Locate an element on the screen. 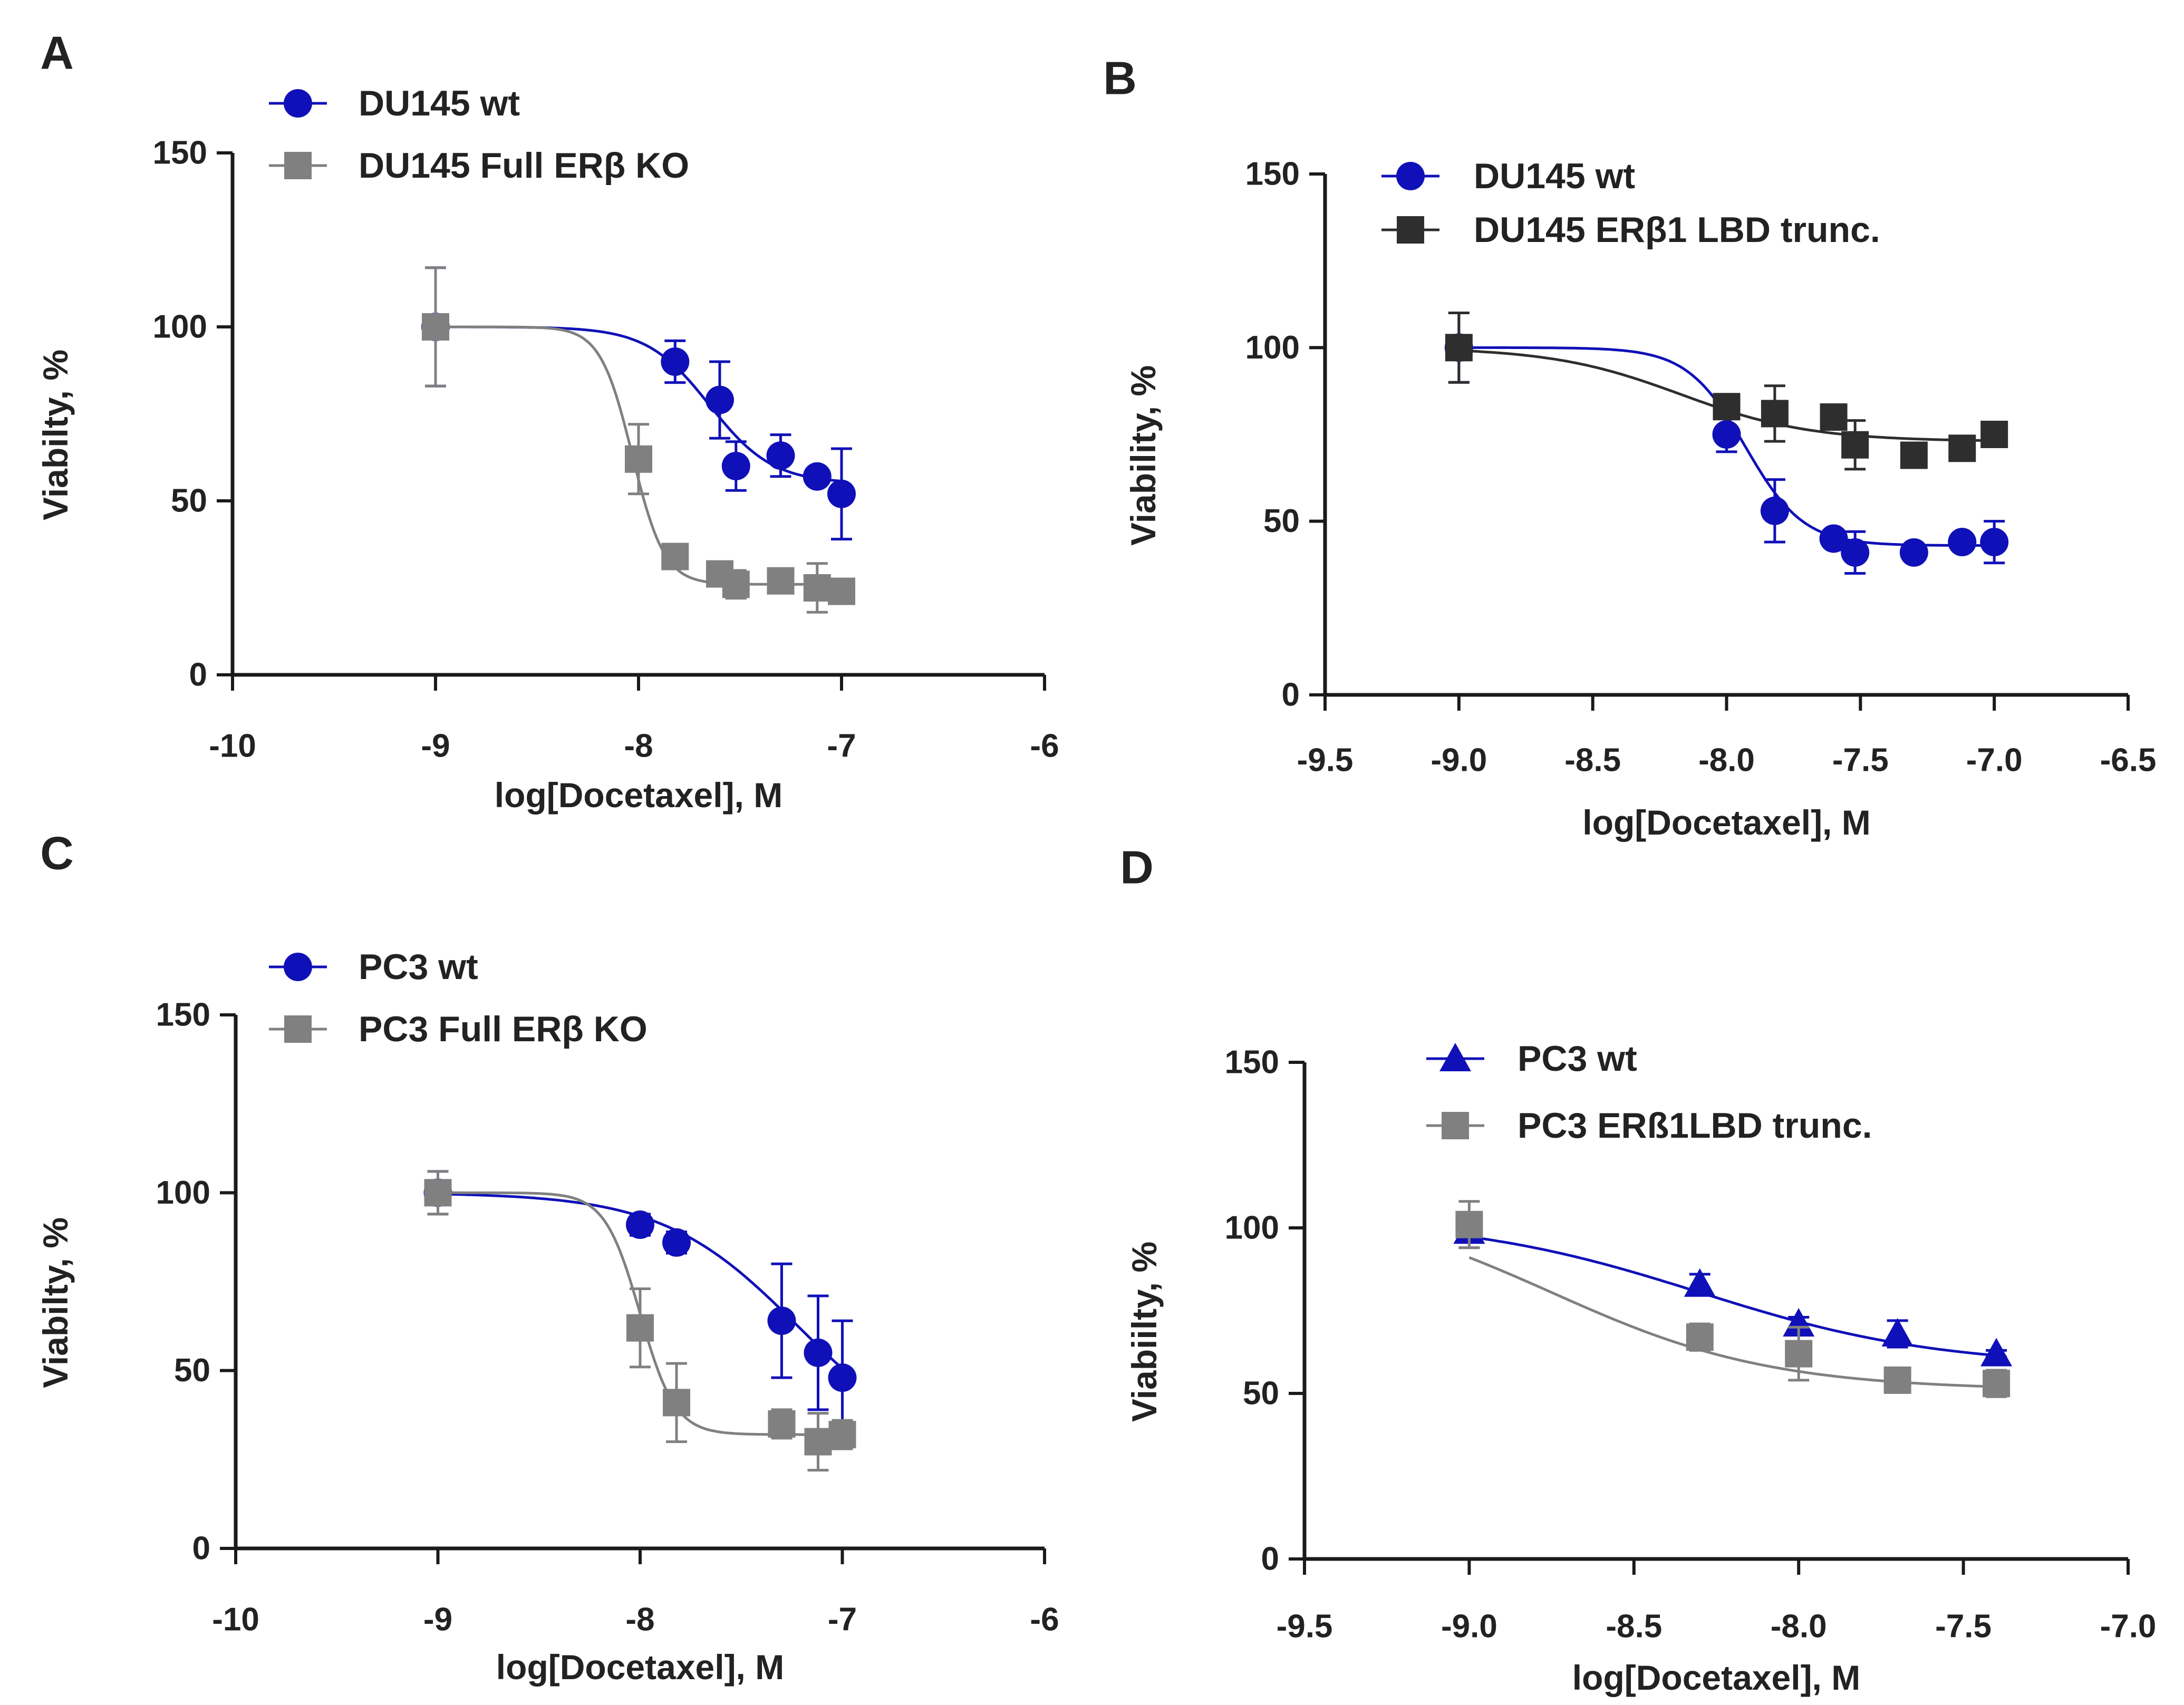 This screenshot has width=2184, height=1705. panel-a-legend-item-1: DU145 wt is located at coordinates (394, 103).